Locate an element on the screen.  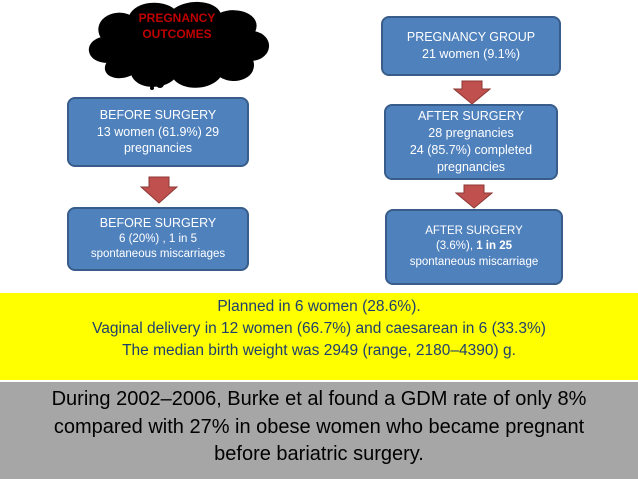
cloud-label: PREGNANCY OUTCOMES is located at coordinates (177, 26).